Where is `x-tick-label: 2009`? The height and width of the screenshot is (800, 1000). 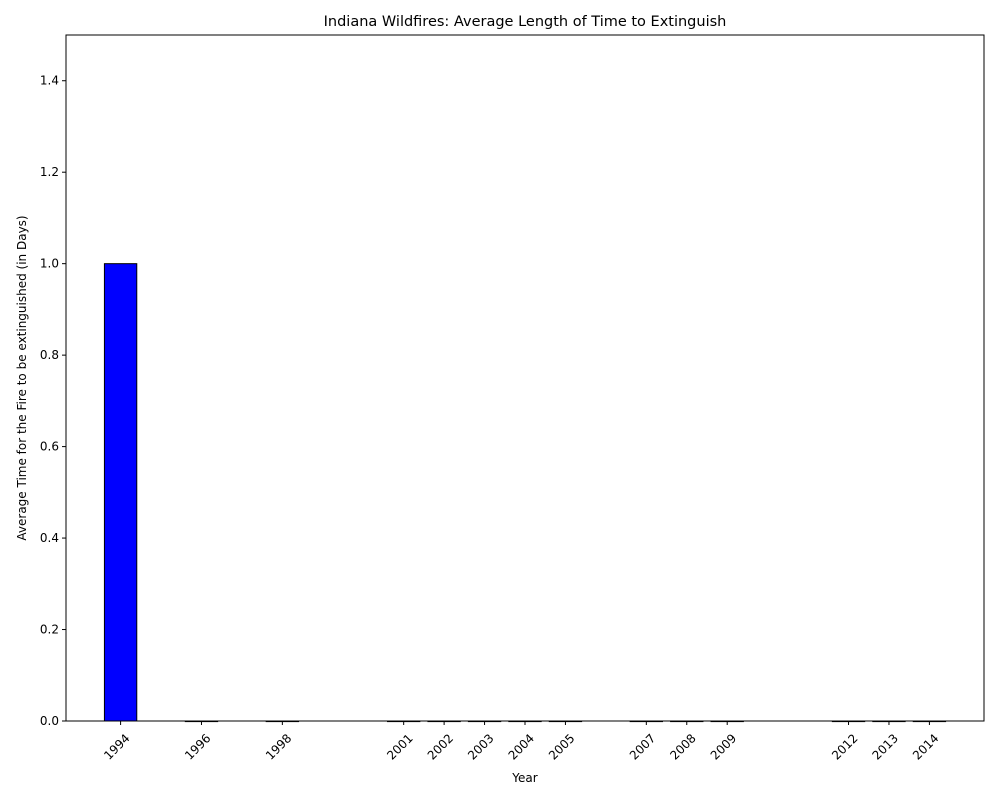
x-tick-label: 2009 is located at coordinates (723, 746).